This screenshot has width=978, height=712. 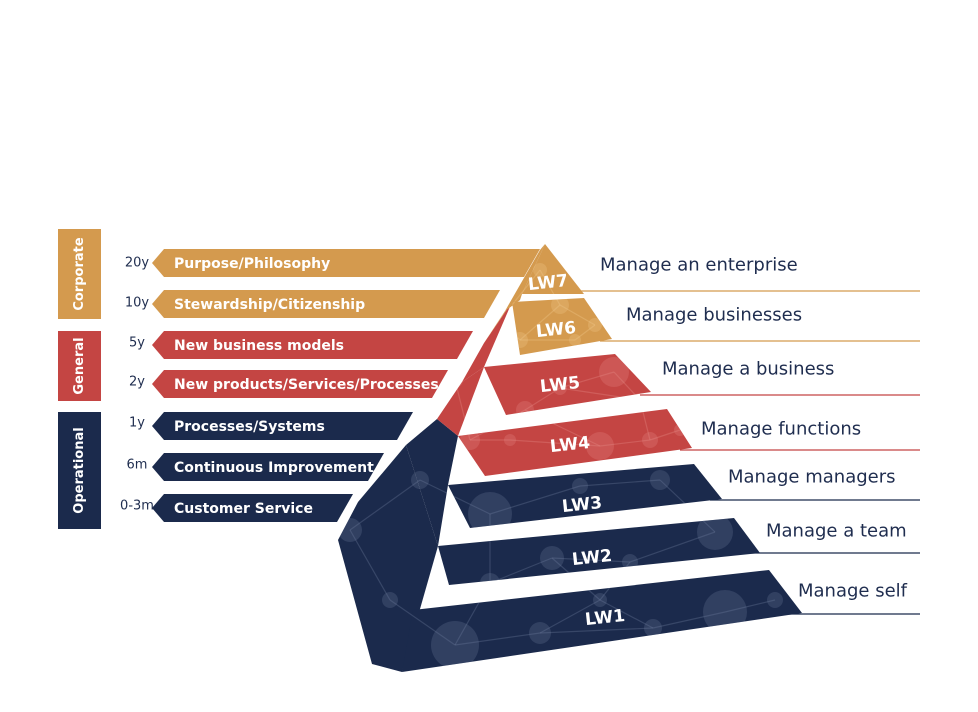 I want to click on time-horizon: 0-3m, so click(x=137, y=506).